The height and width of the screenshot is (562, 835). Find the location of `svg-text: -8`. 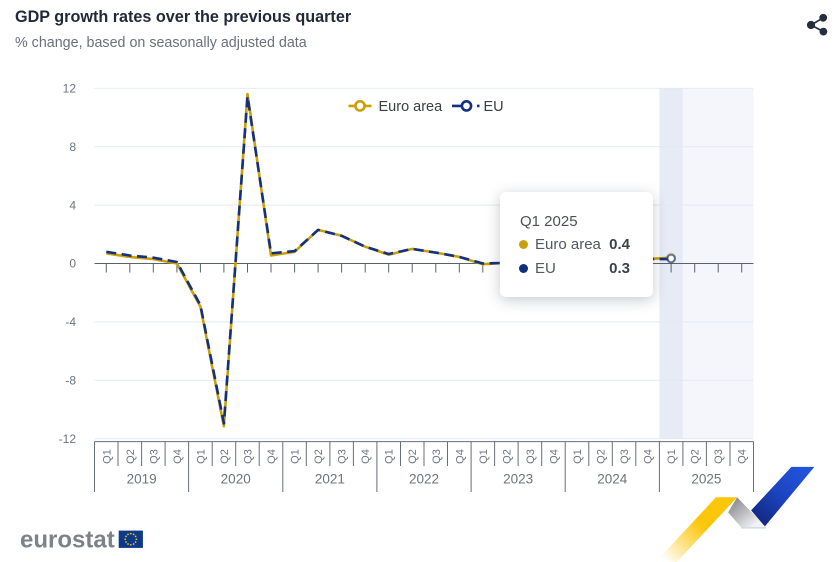

svg-text: -8 is located at coordinates (70, 381).